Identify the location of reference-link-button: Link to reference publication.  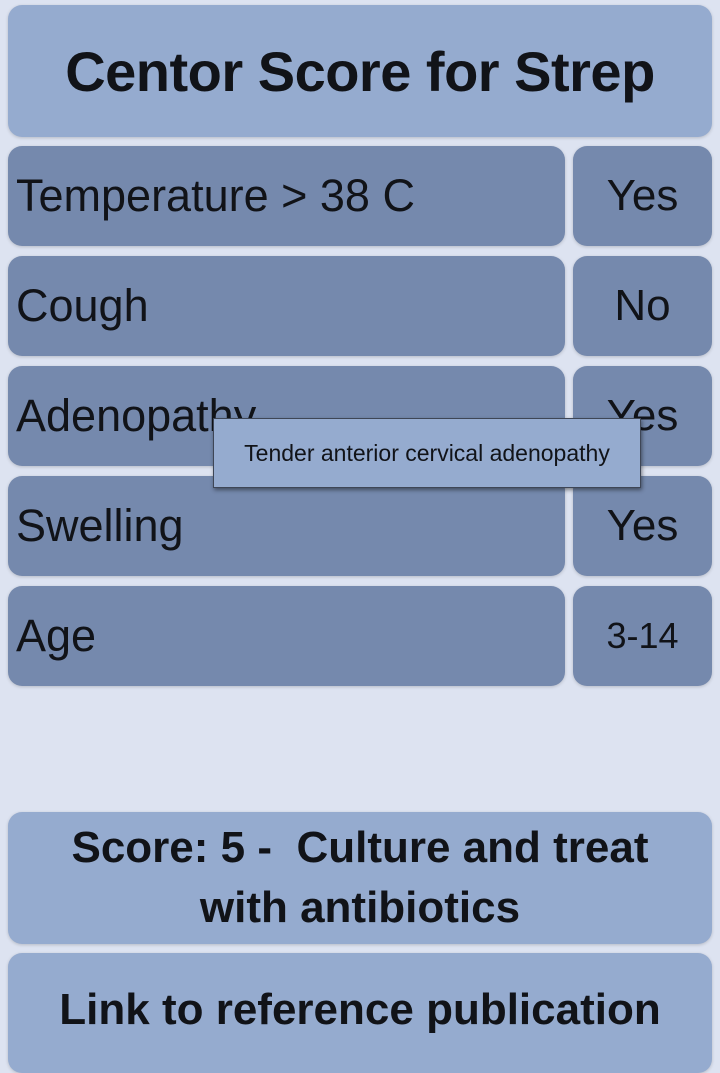
(360, 1013).